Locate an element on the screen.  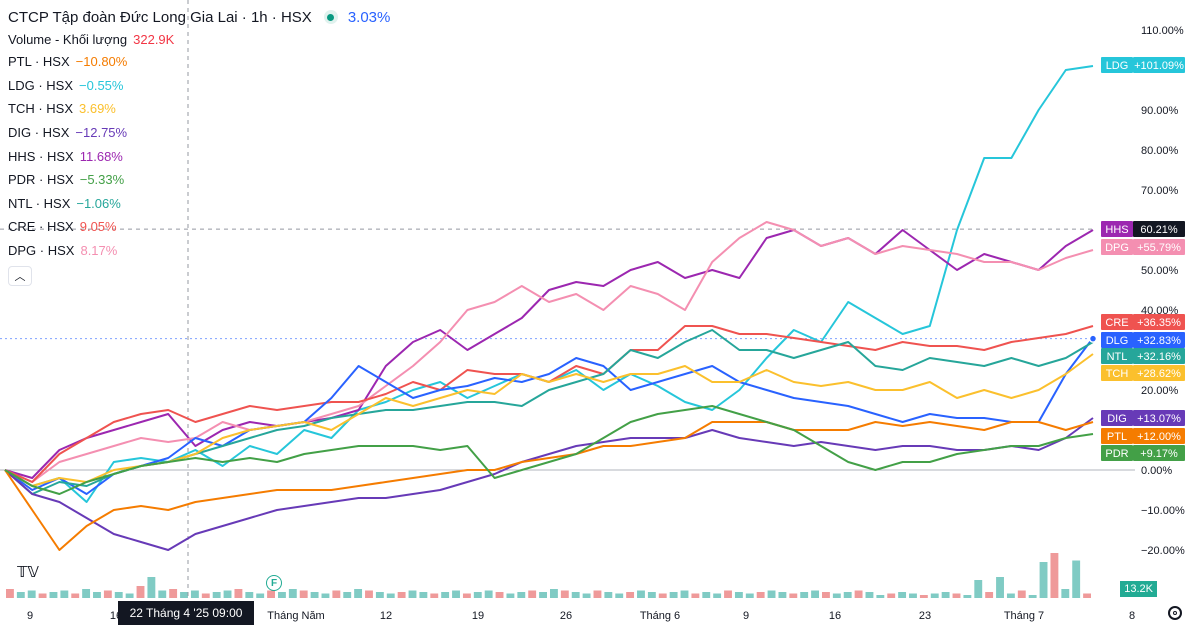
series-tag-value: +32.16% is located at coordinates (1159, 357).